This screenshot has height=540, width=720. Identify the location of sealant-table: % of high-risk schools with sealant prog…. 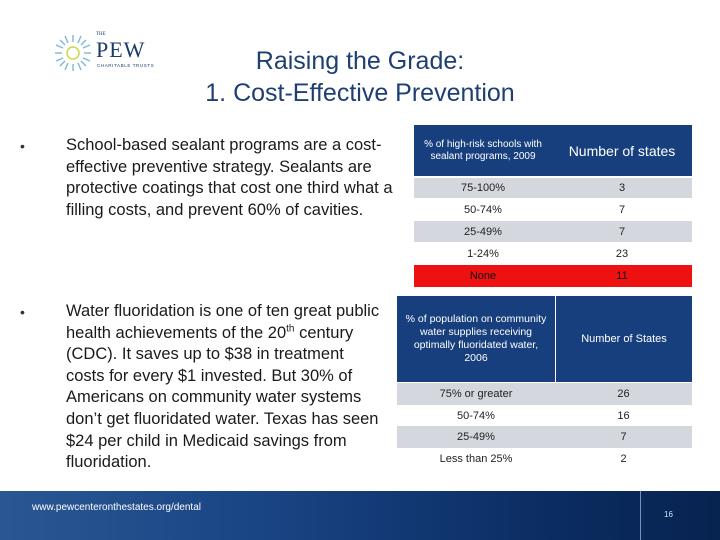
(553, 206).